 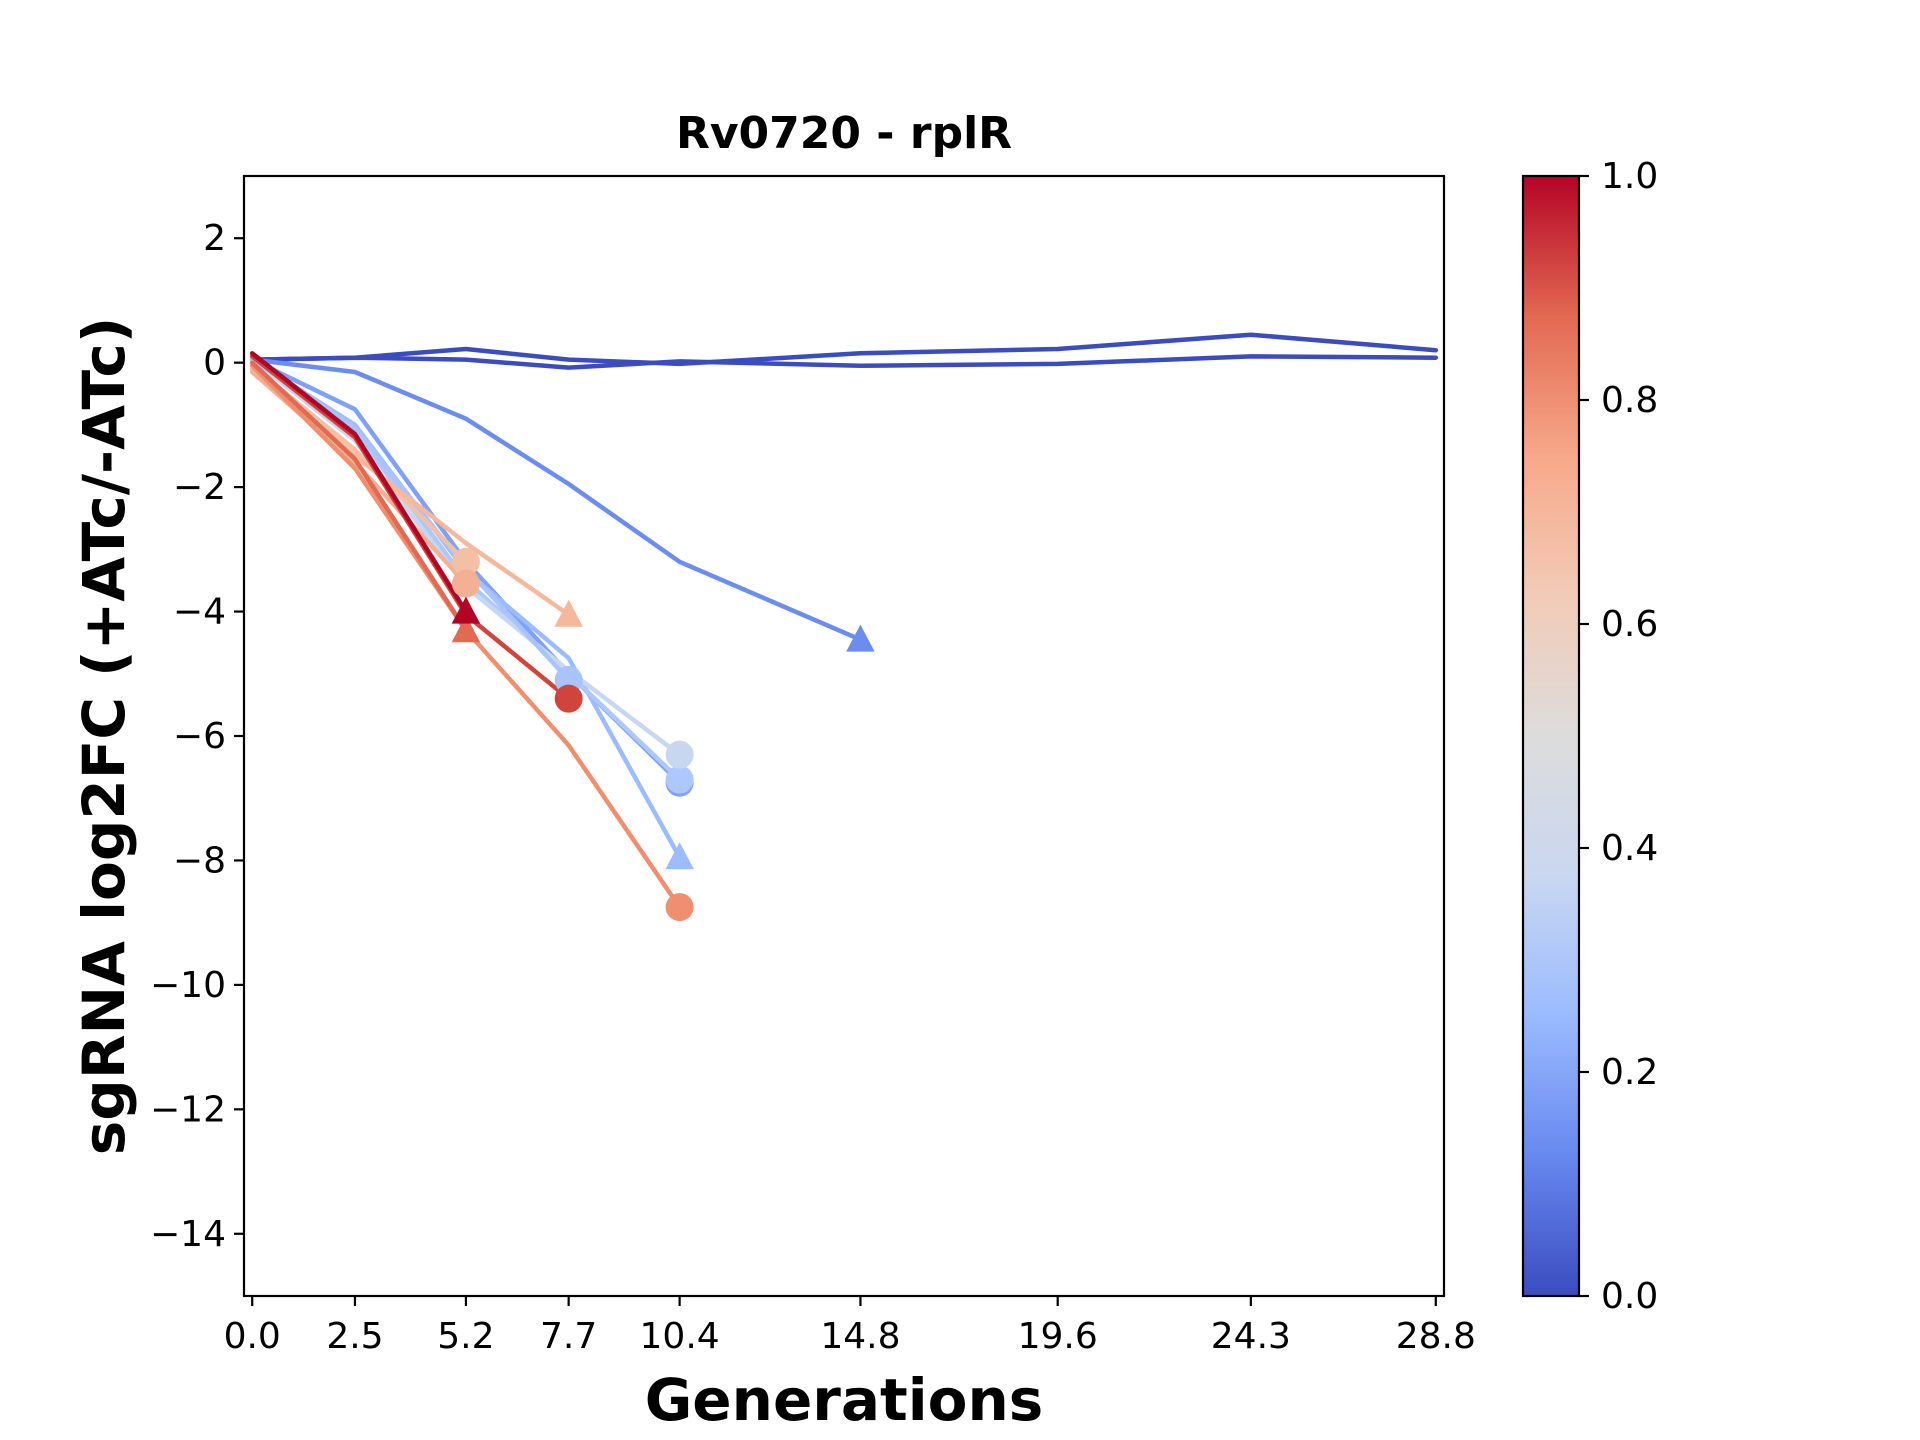 What do you see at coordinates (1618, 736) in the screenshot?
I see `colorbar-axis: 0.0 0.2 0.4 0.6 0.8 1.0` at bounding box center [1618, 736].